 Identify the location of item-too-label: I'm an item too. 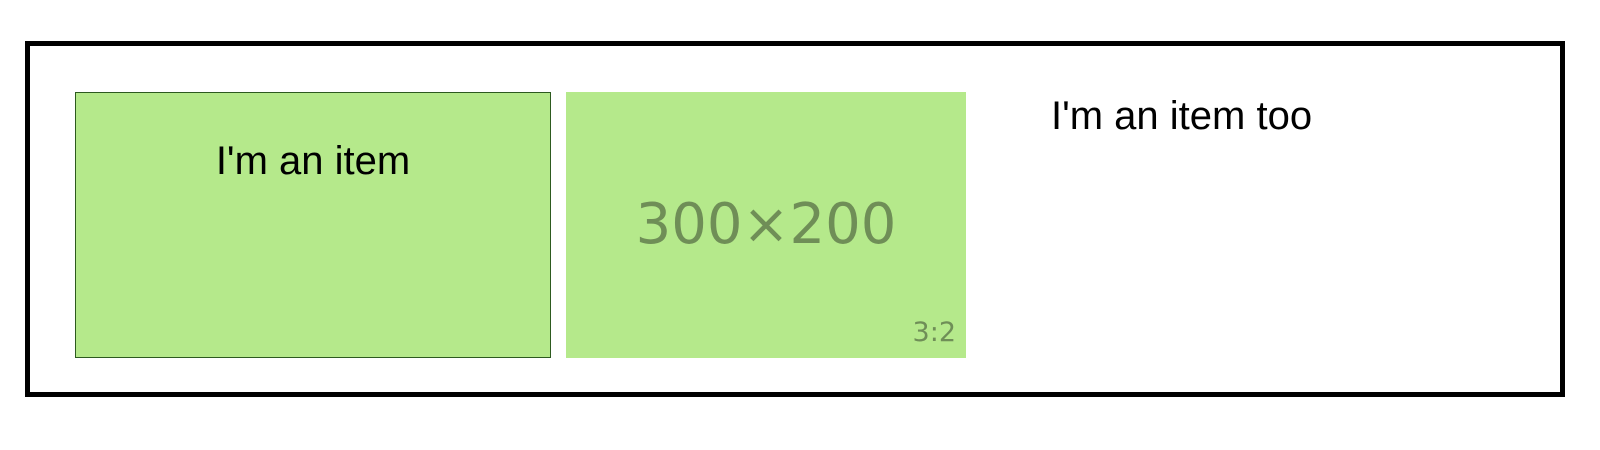
(1182, 116).